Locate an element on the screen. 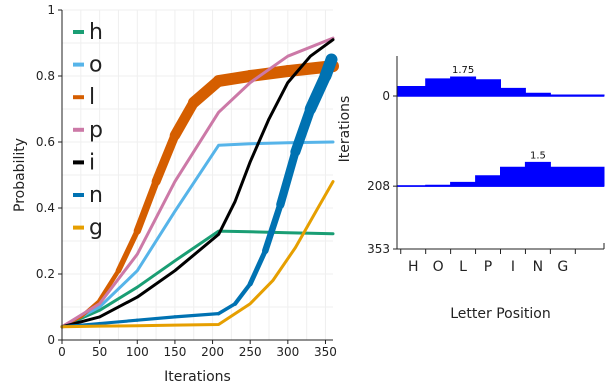 The image size is (612, 387). legend-label-i: i is located at coordinates (92, 162).